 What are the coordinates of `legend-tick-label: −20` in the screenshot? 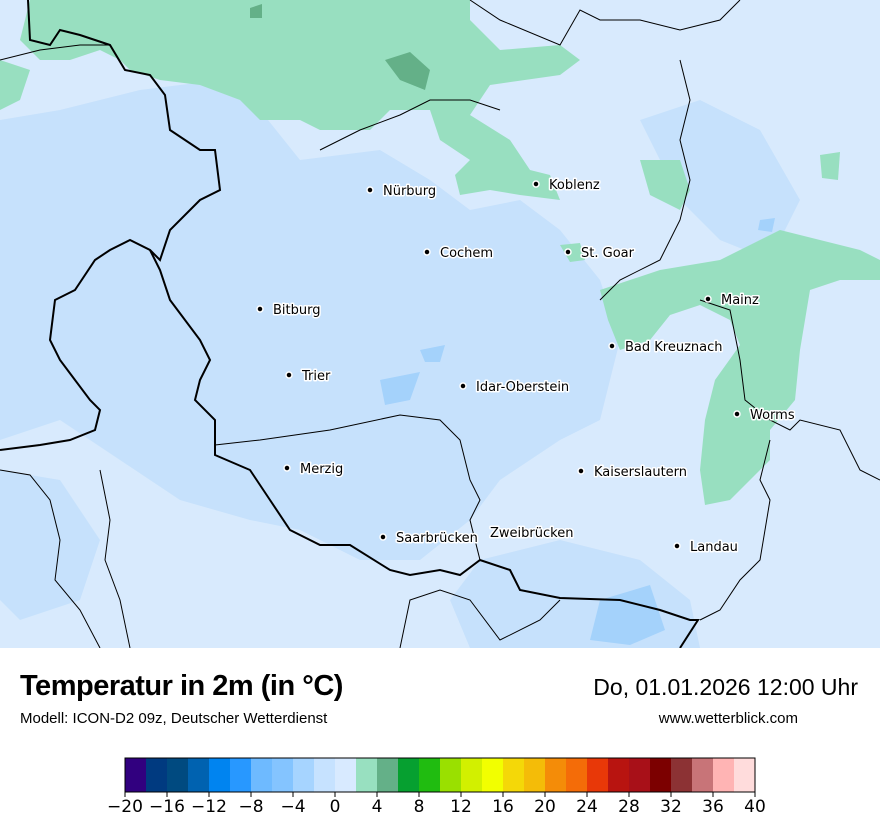 It's located at (125, 807).